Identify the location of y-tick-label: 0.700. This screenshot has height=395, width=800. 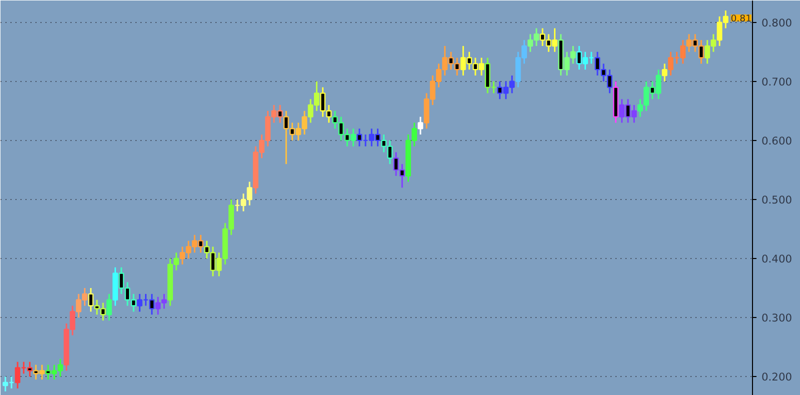
(777, 81).